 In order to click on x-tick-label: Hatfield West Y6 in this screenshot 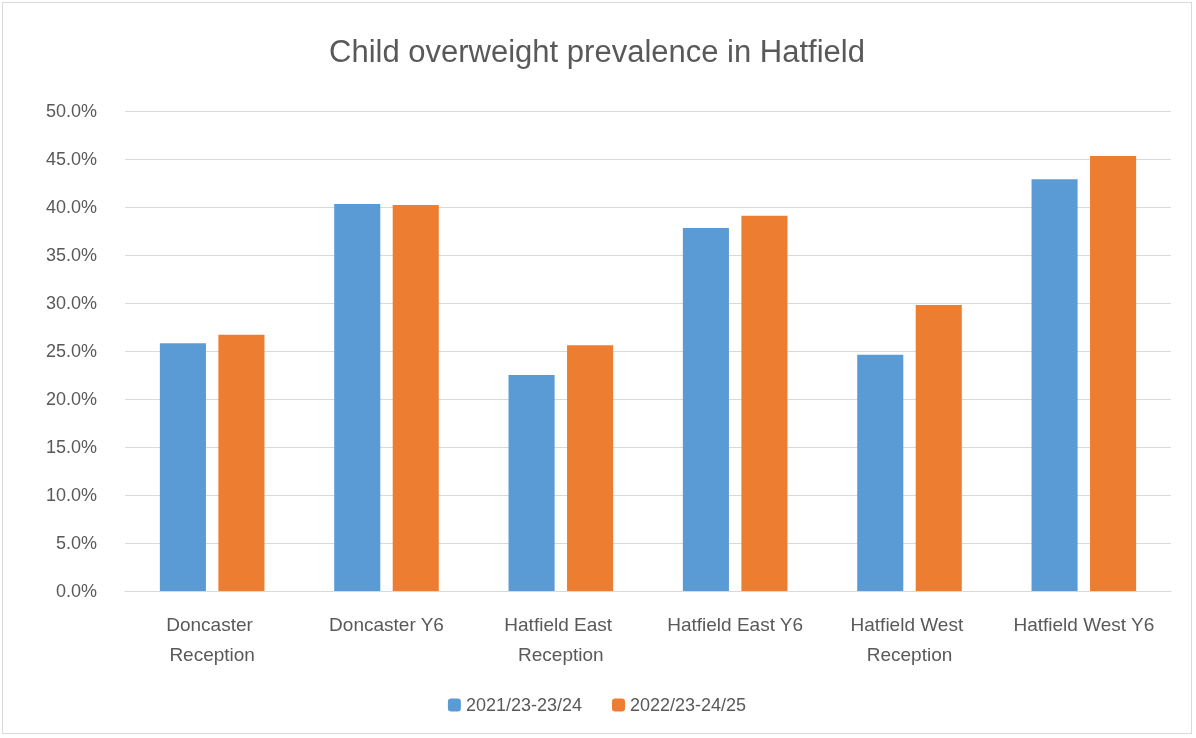, I will do `click(1084, 624)`.